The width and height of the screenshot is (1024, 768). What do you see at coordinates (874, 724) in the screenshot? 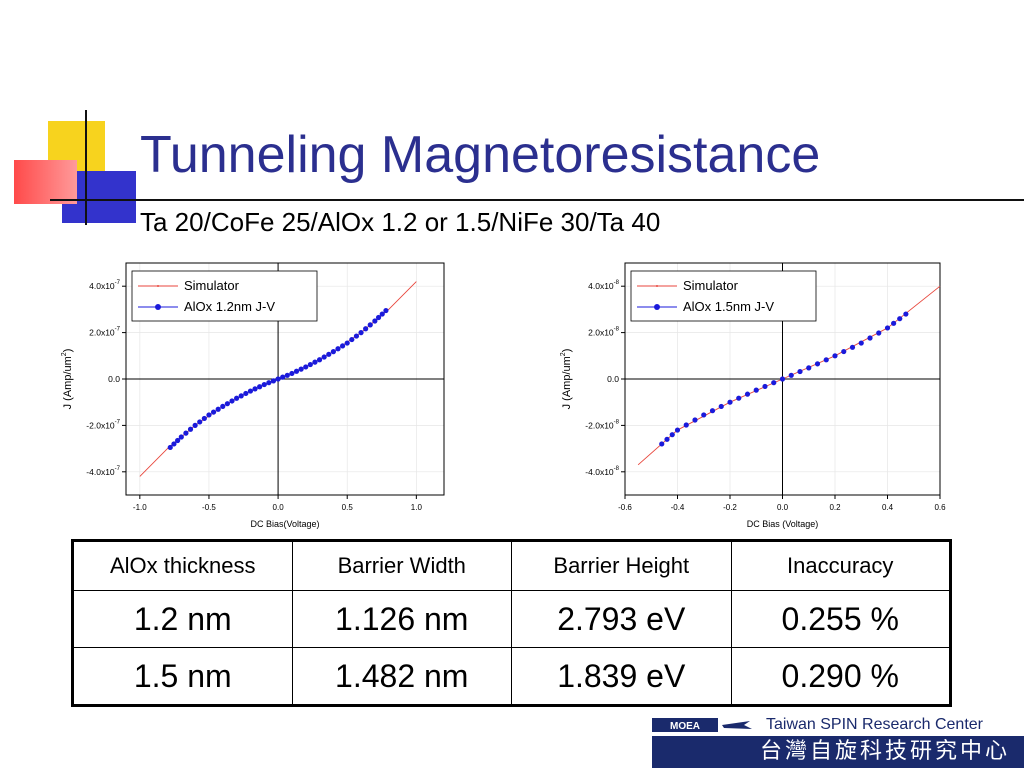
I see `footer-center-name: Taiwan SPIN Research Center` at bounding box center [874, 724].